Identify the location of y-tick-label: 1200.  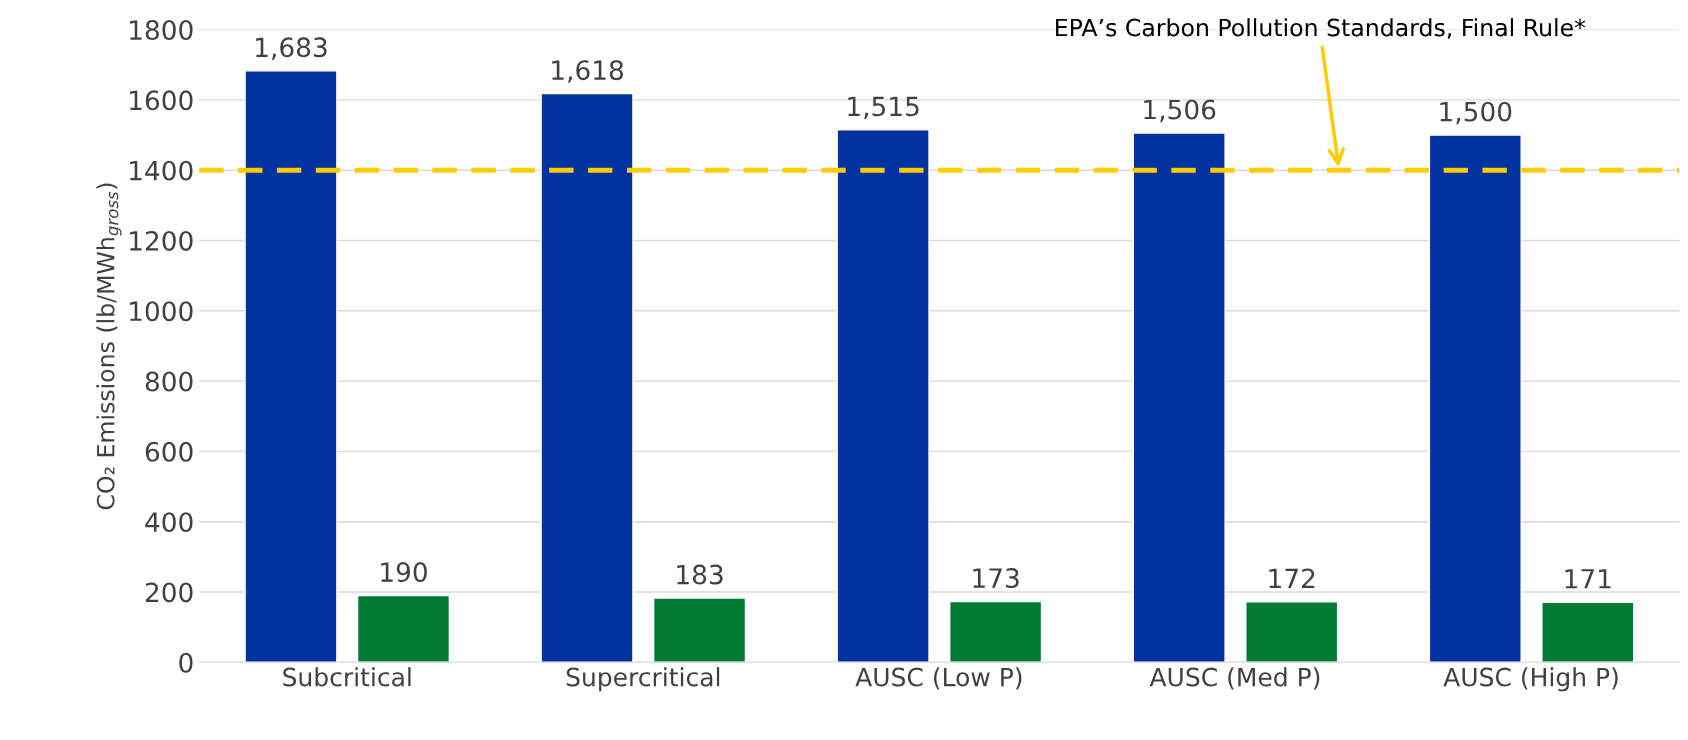
(161, 240).